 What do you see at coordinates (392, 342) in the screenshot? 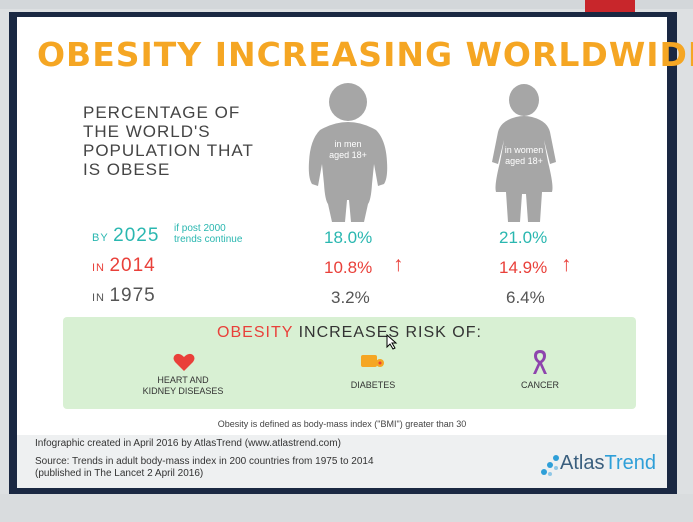
I see `mouse-cursor-icon` at bounding box center [392, 342].